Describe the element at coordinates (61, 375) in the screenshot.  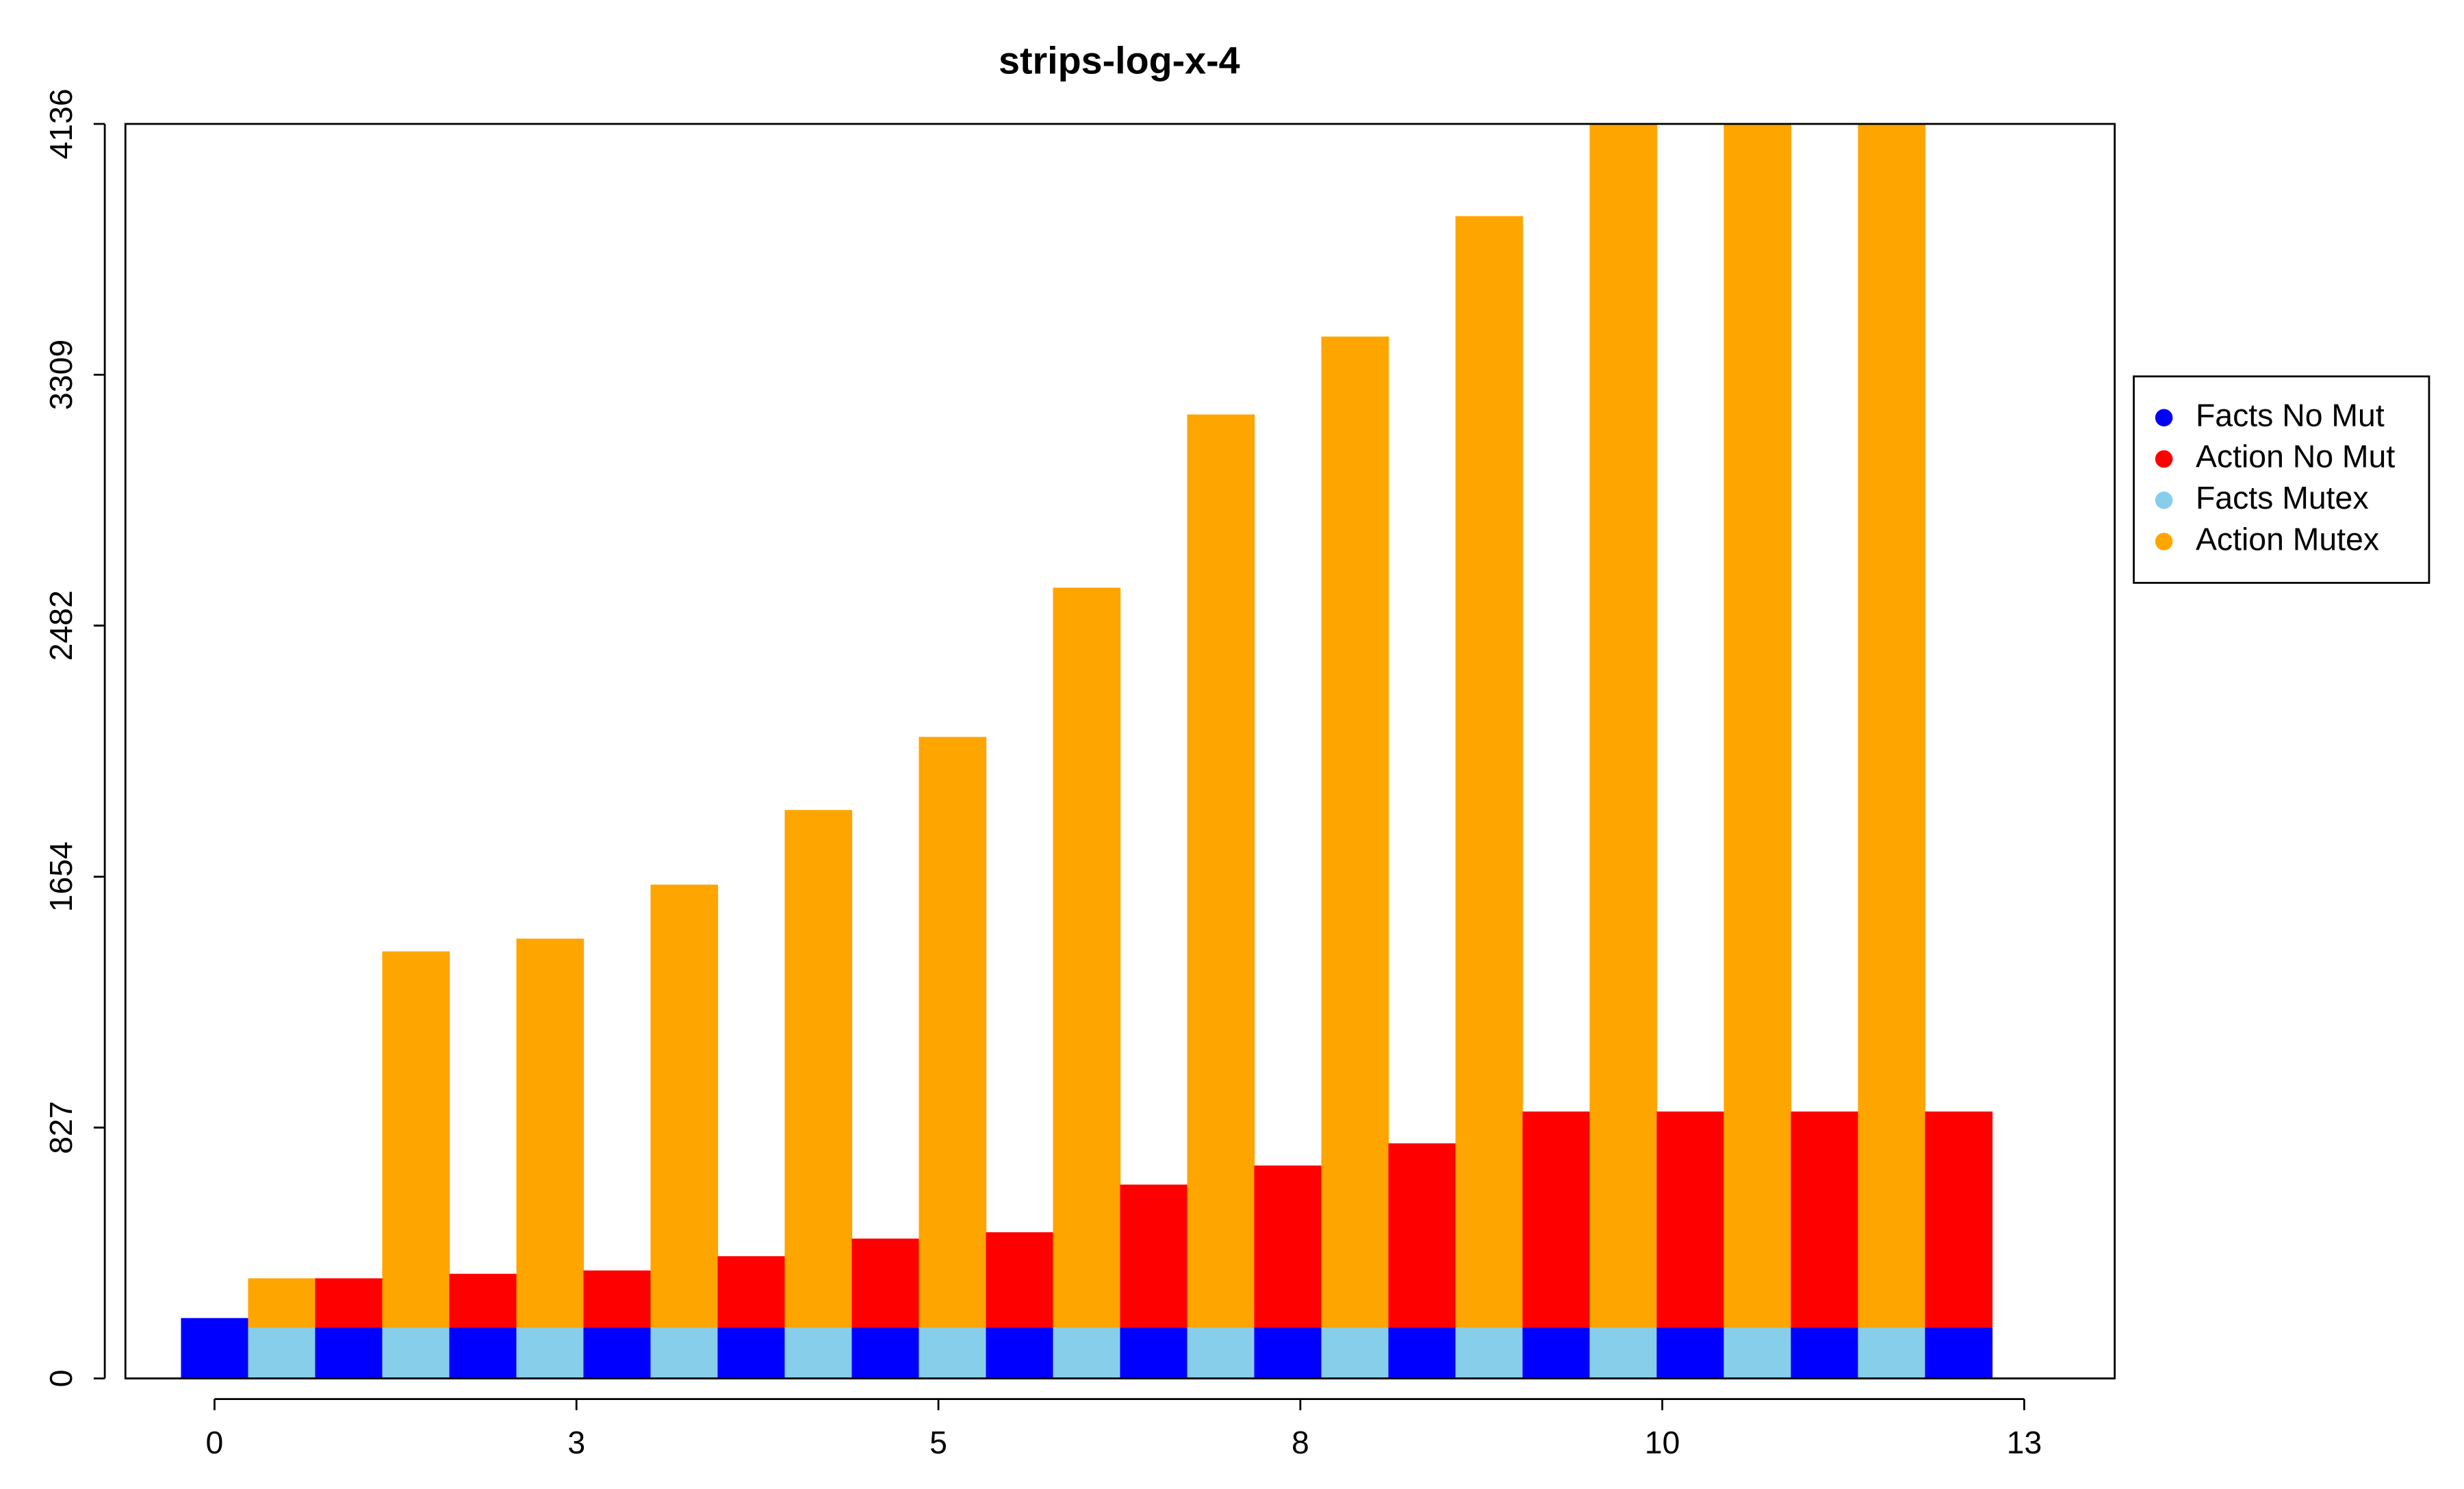
I see `y-tick-label: 3309` at that location.